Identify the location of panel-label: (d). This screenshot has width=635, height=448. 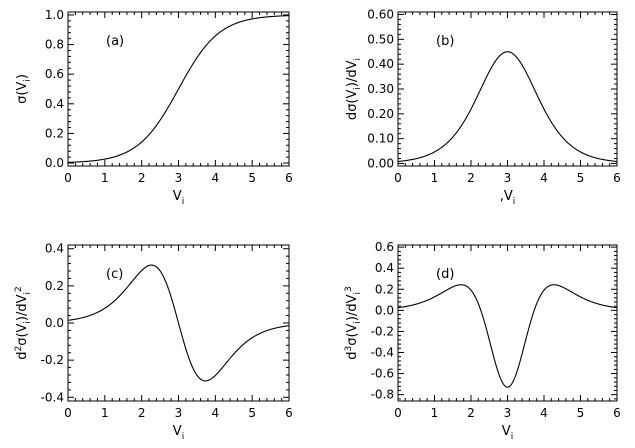
(445, 274).